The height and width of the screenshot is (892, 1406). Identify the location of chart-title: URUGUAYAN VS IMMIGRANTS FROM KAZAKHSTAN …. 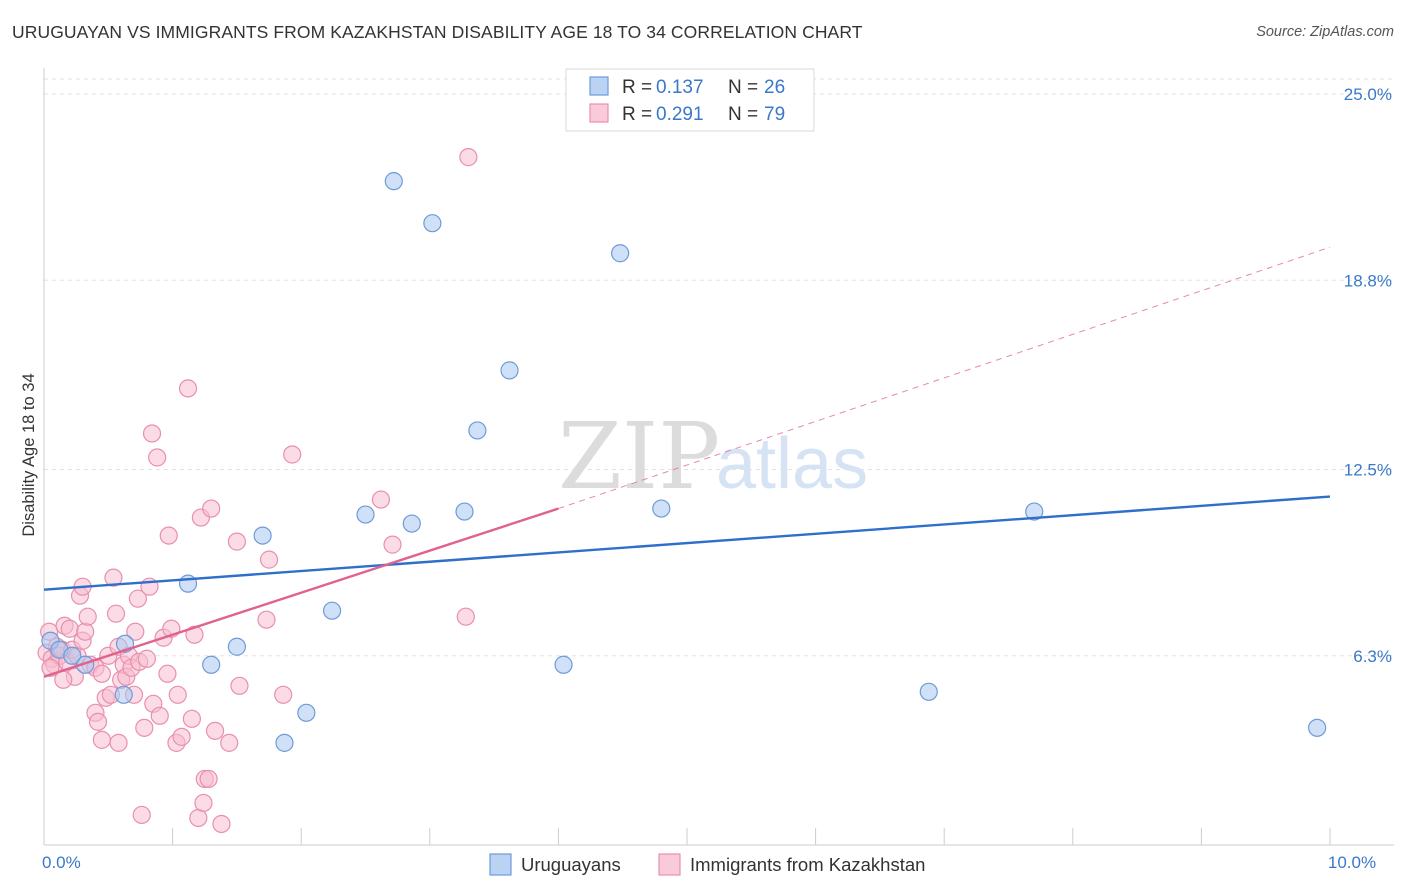
(437, 32).